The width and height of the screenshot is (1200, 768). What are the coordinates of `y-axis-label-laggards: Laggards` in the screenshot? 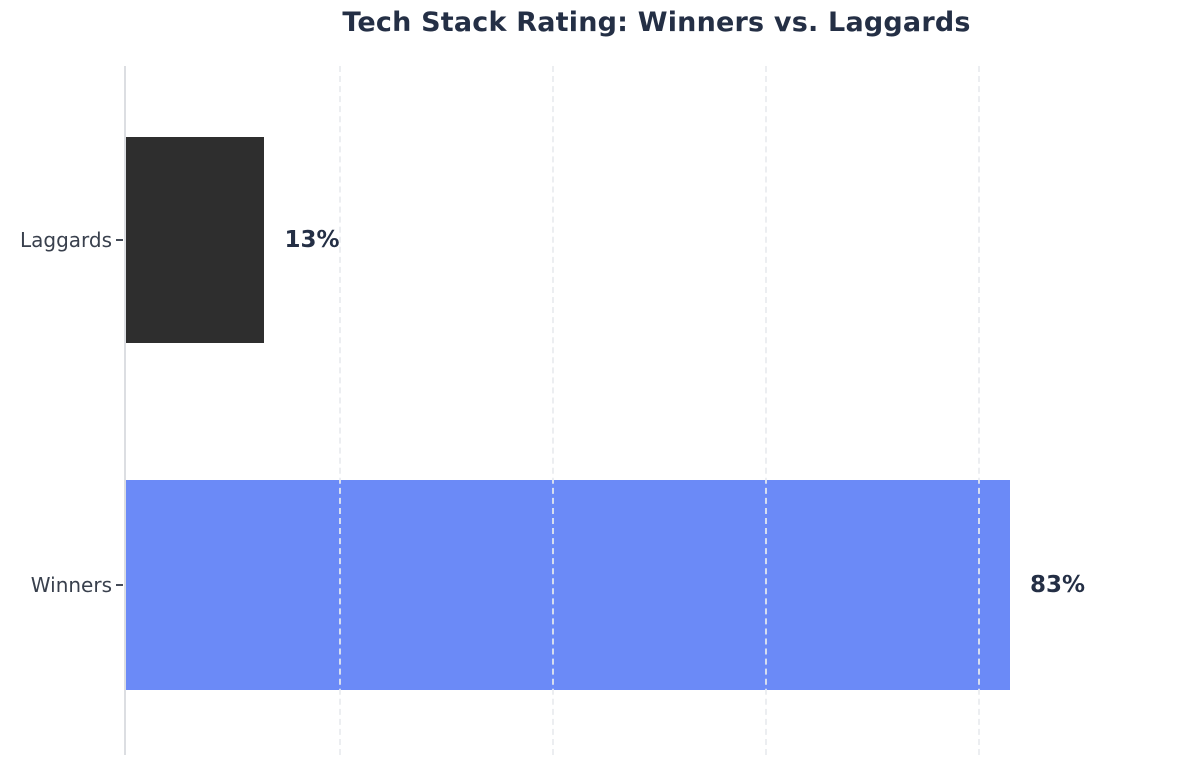 It's located at (65, 240).